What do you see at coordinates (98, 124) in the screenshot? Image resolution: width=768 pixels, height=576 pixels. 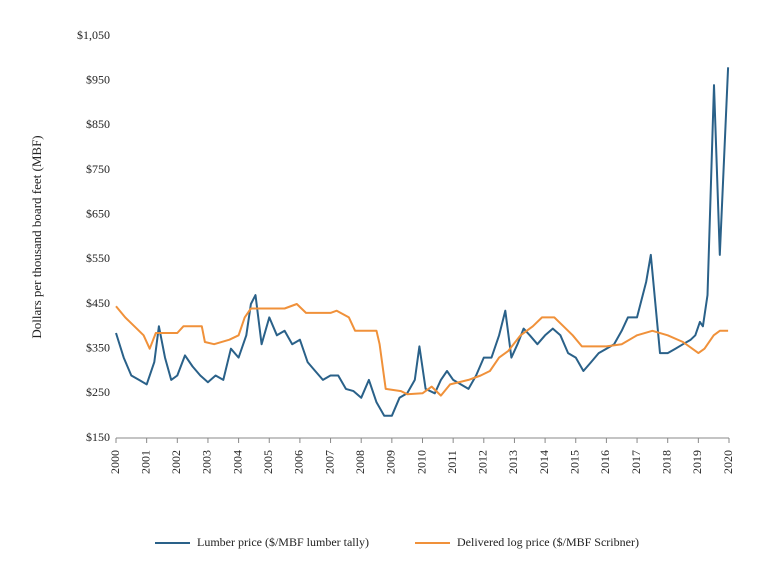 I see `y-tick-label: $850` at bounding box center [98, 124].